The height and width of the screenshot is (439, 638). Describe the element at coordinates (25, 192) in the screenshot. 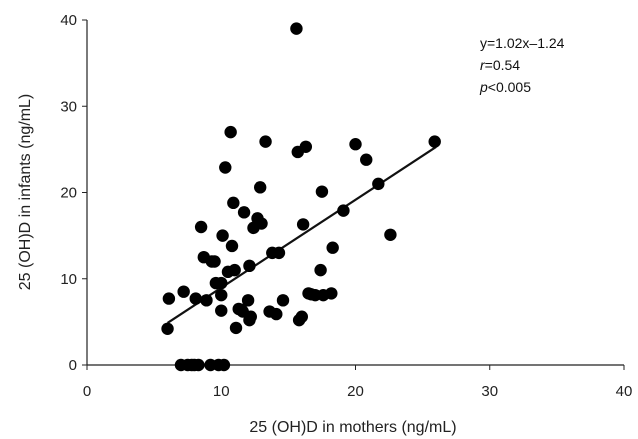

I see `y-axis-title: 25 (OH)D in infants (ng/mL)` at that location.